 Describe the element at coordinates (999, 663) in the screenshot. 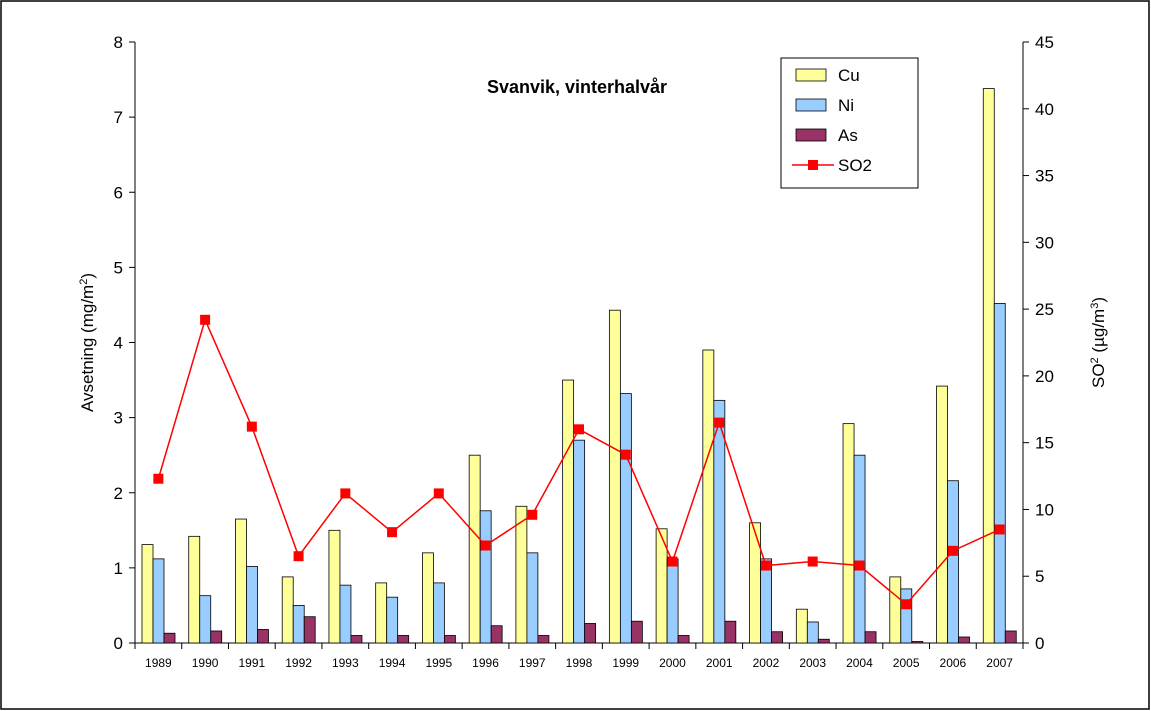

I see `x-tick-label: 2007` at that location.